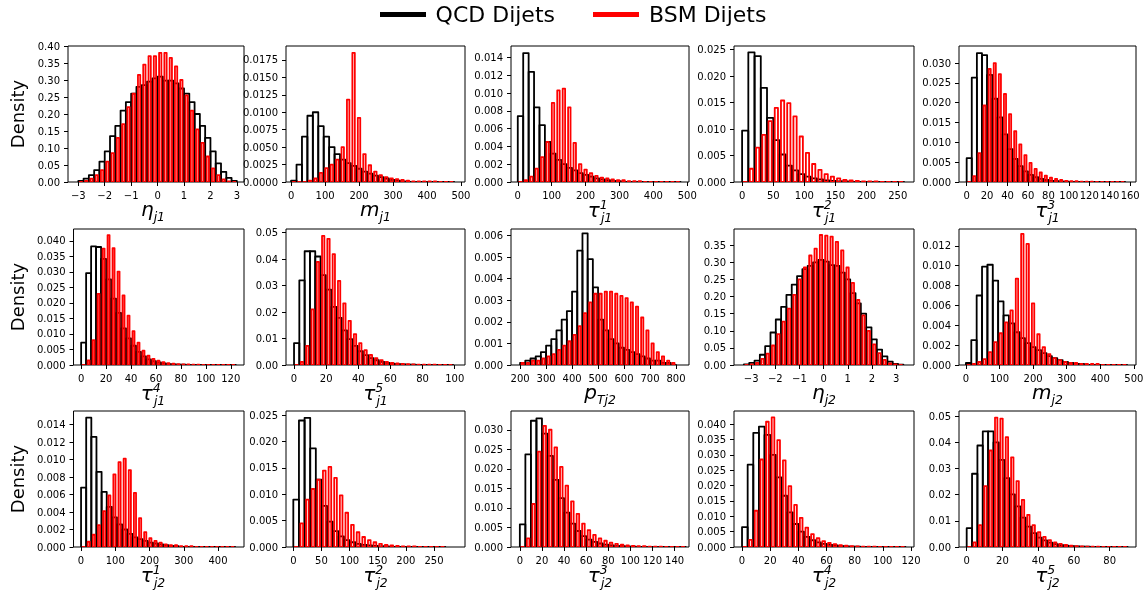 The width and height of the screenshot is (1146, 592). I want to click on y-tick-label: 0.008, so click(51, 477).